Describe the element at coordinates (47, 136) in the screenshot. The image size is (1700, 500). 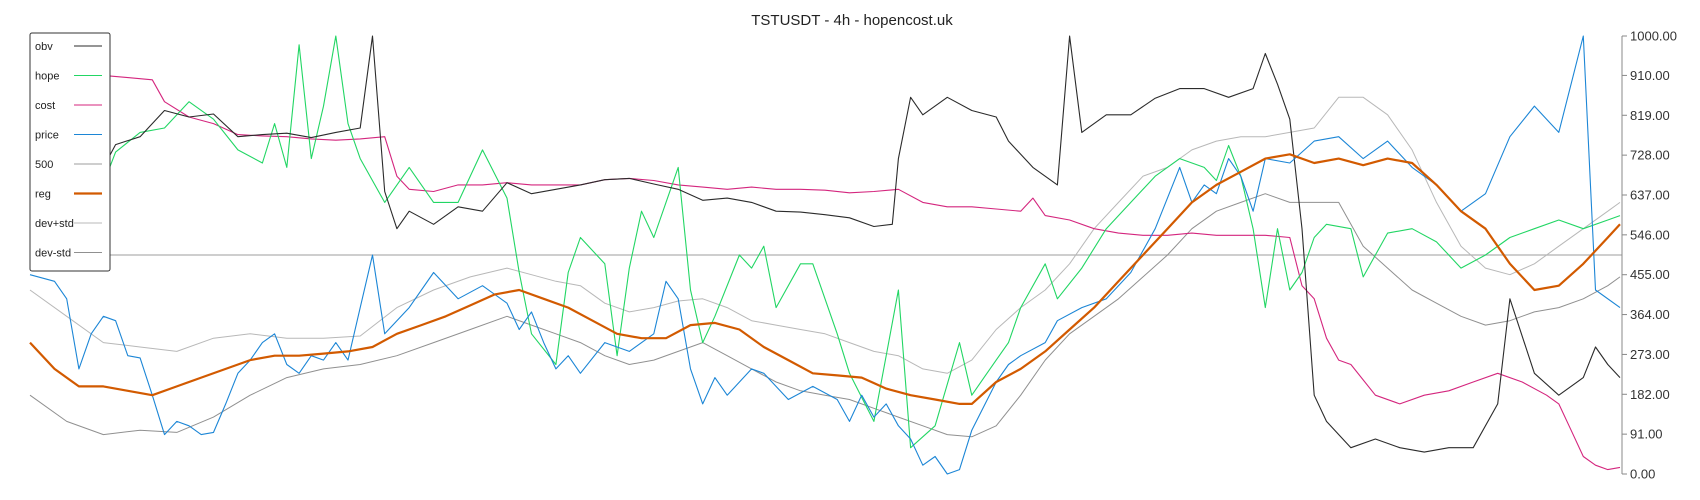
I see `legend-label-price: price` at that location.